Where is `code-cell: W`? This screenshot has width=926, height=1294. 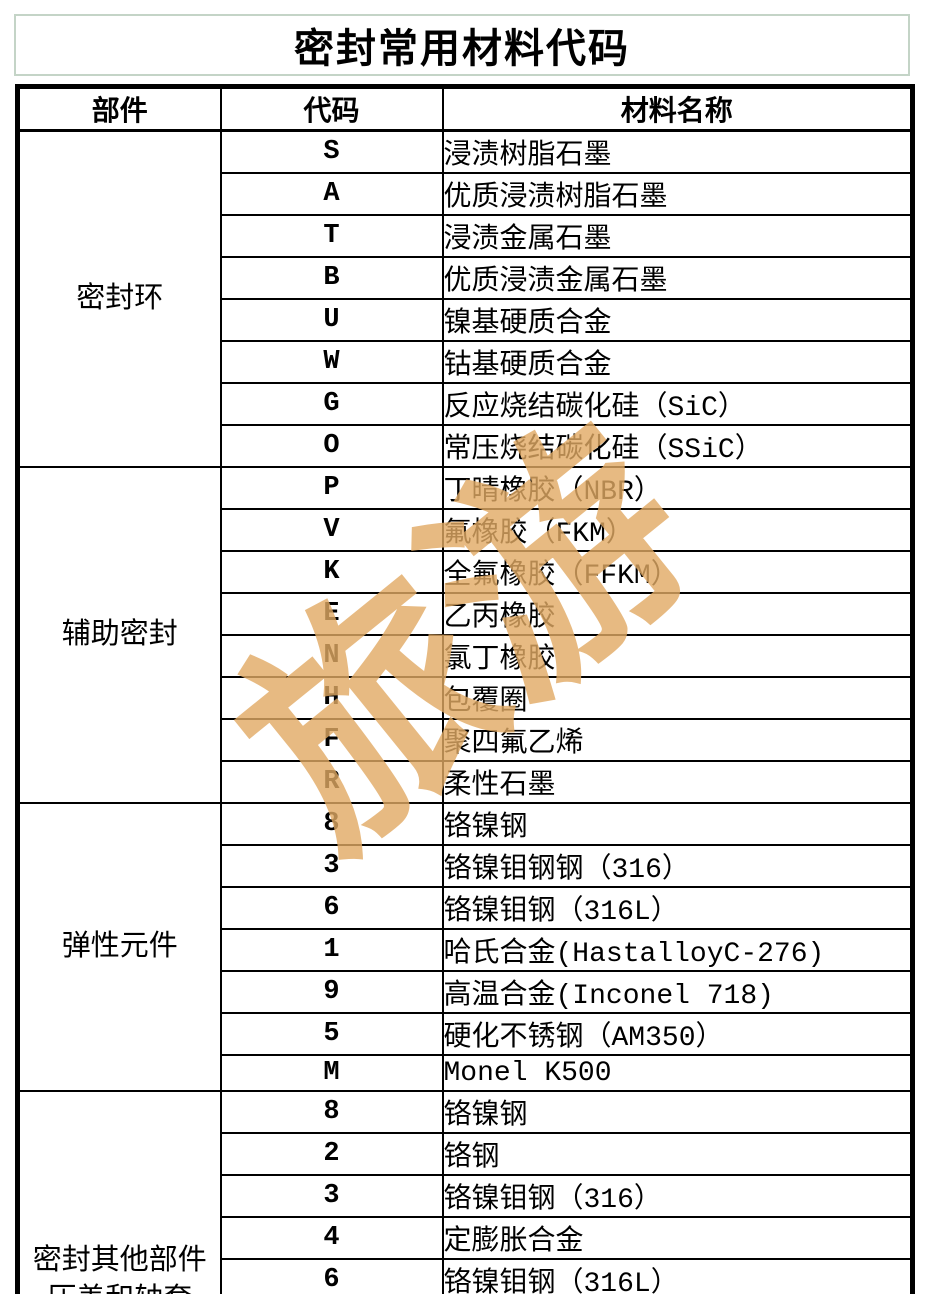 code-cell: W is located at coordinates (331, 362).